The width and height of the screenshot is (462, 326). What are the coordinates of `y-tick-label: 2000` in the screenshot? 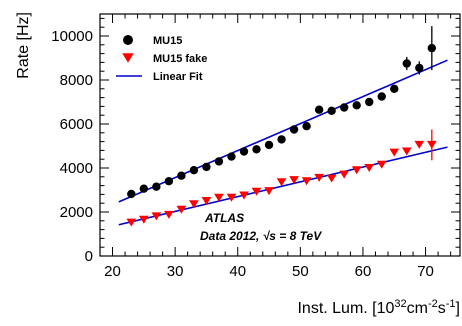 It's located at (76, 212).